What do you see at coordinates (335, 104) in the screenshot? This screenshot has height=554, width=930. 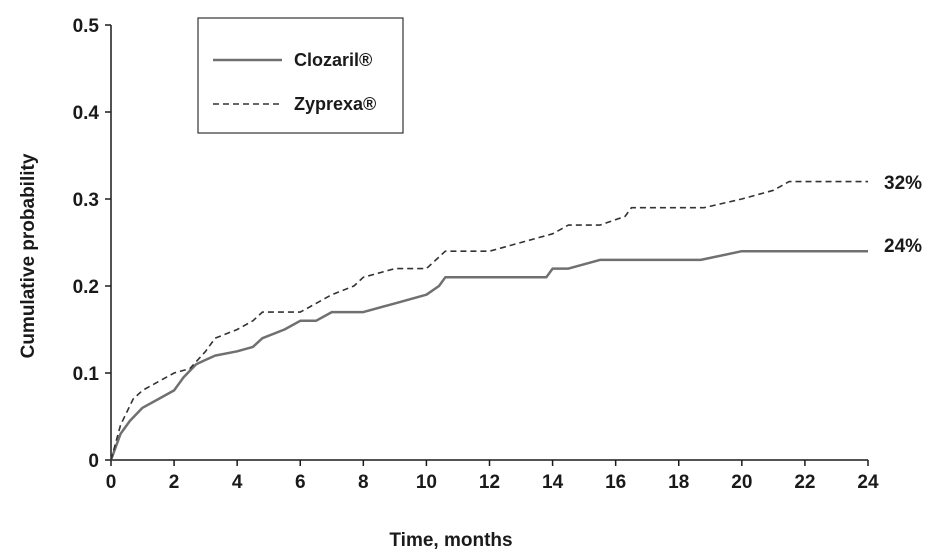 I see `legend-label-zyprexa: Zyprexa®` at bounding box center [335, 104].